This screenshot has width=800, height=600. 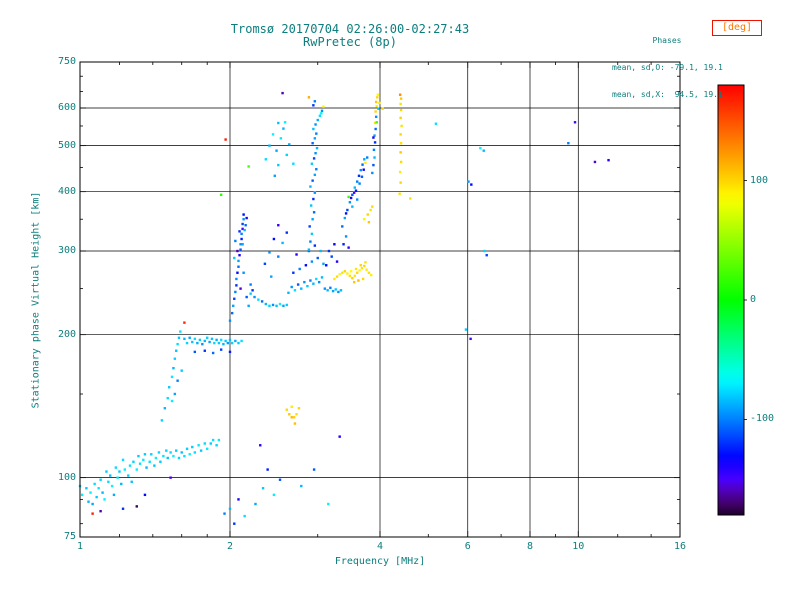 I want to click on y-tick-label: 600, so click(x=66, y=108).